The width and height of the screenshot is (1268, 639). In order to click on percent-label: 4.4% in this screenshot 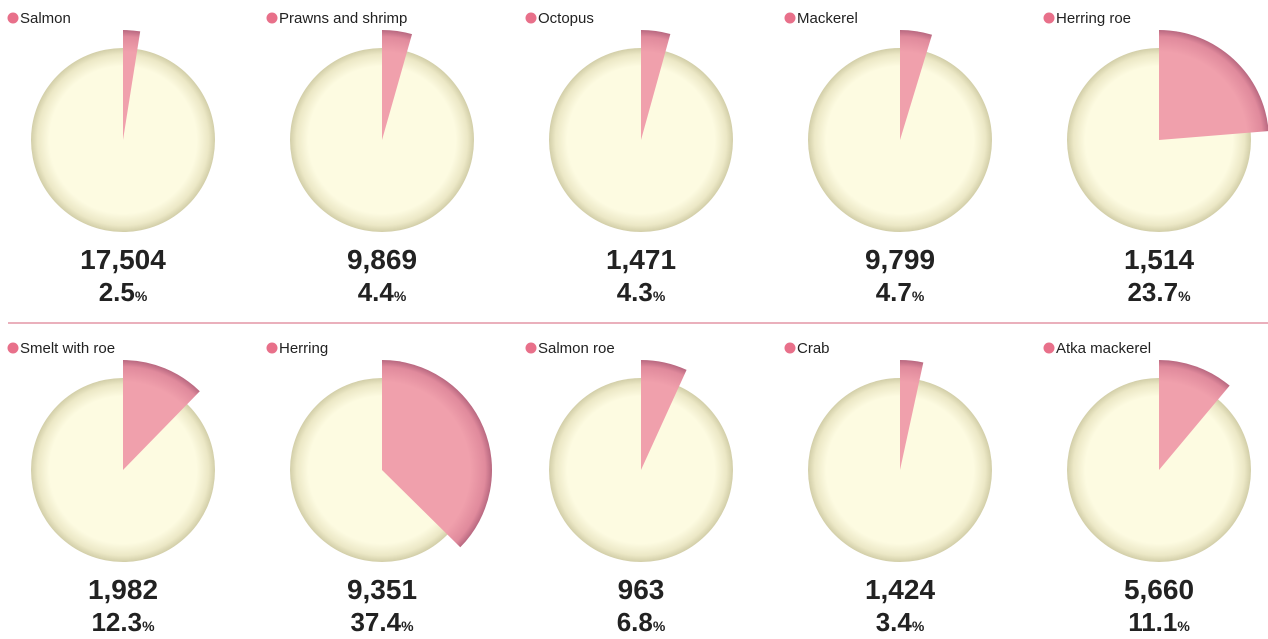, I will do `click(382, 292)`.